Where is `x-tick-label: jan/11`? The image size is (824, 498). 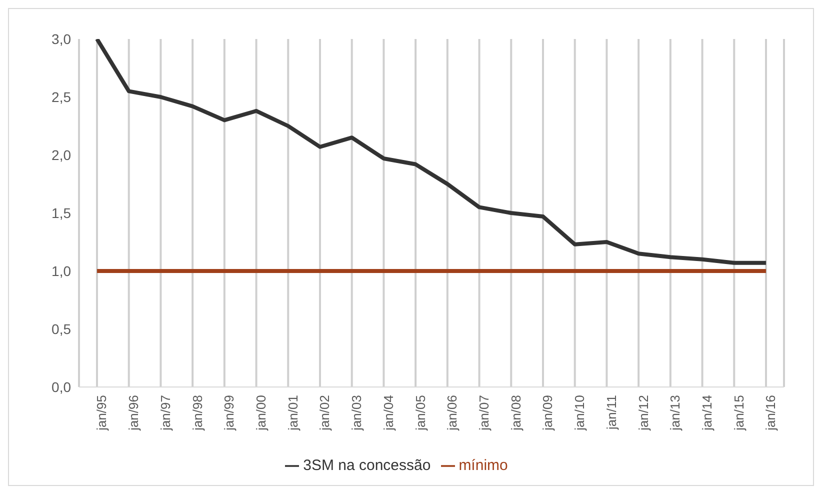
x-tick-label: jan/11 is located at coordinates (611, 412).